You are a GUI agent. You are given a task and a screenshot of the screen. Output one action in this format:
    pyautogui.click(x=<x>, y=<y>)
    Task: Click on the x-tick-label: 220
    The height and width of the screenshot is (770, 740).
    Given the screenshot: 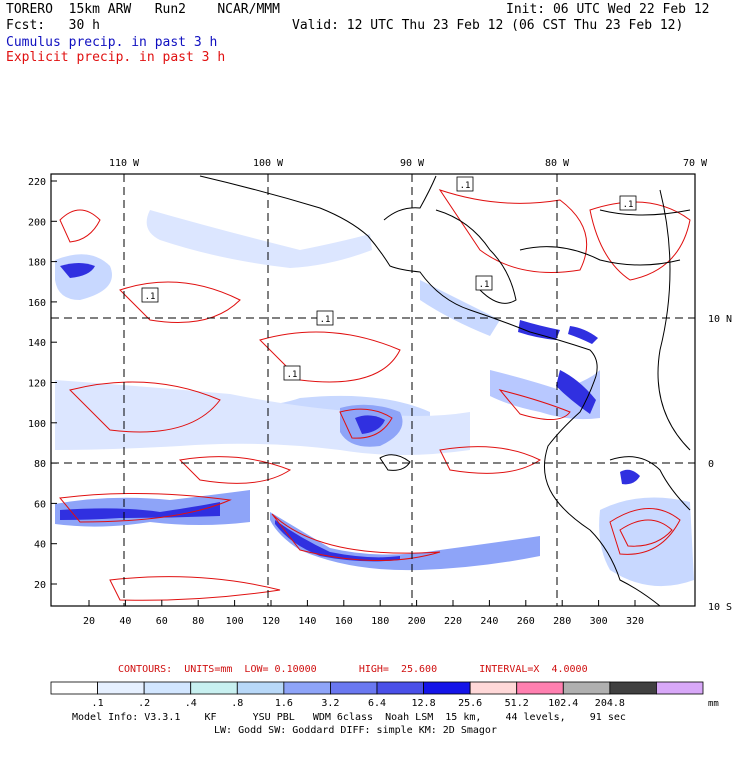 What is the action you would take?
    pyautogui.click(x=453, y=621)
    